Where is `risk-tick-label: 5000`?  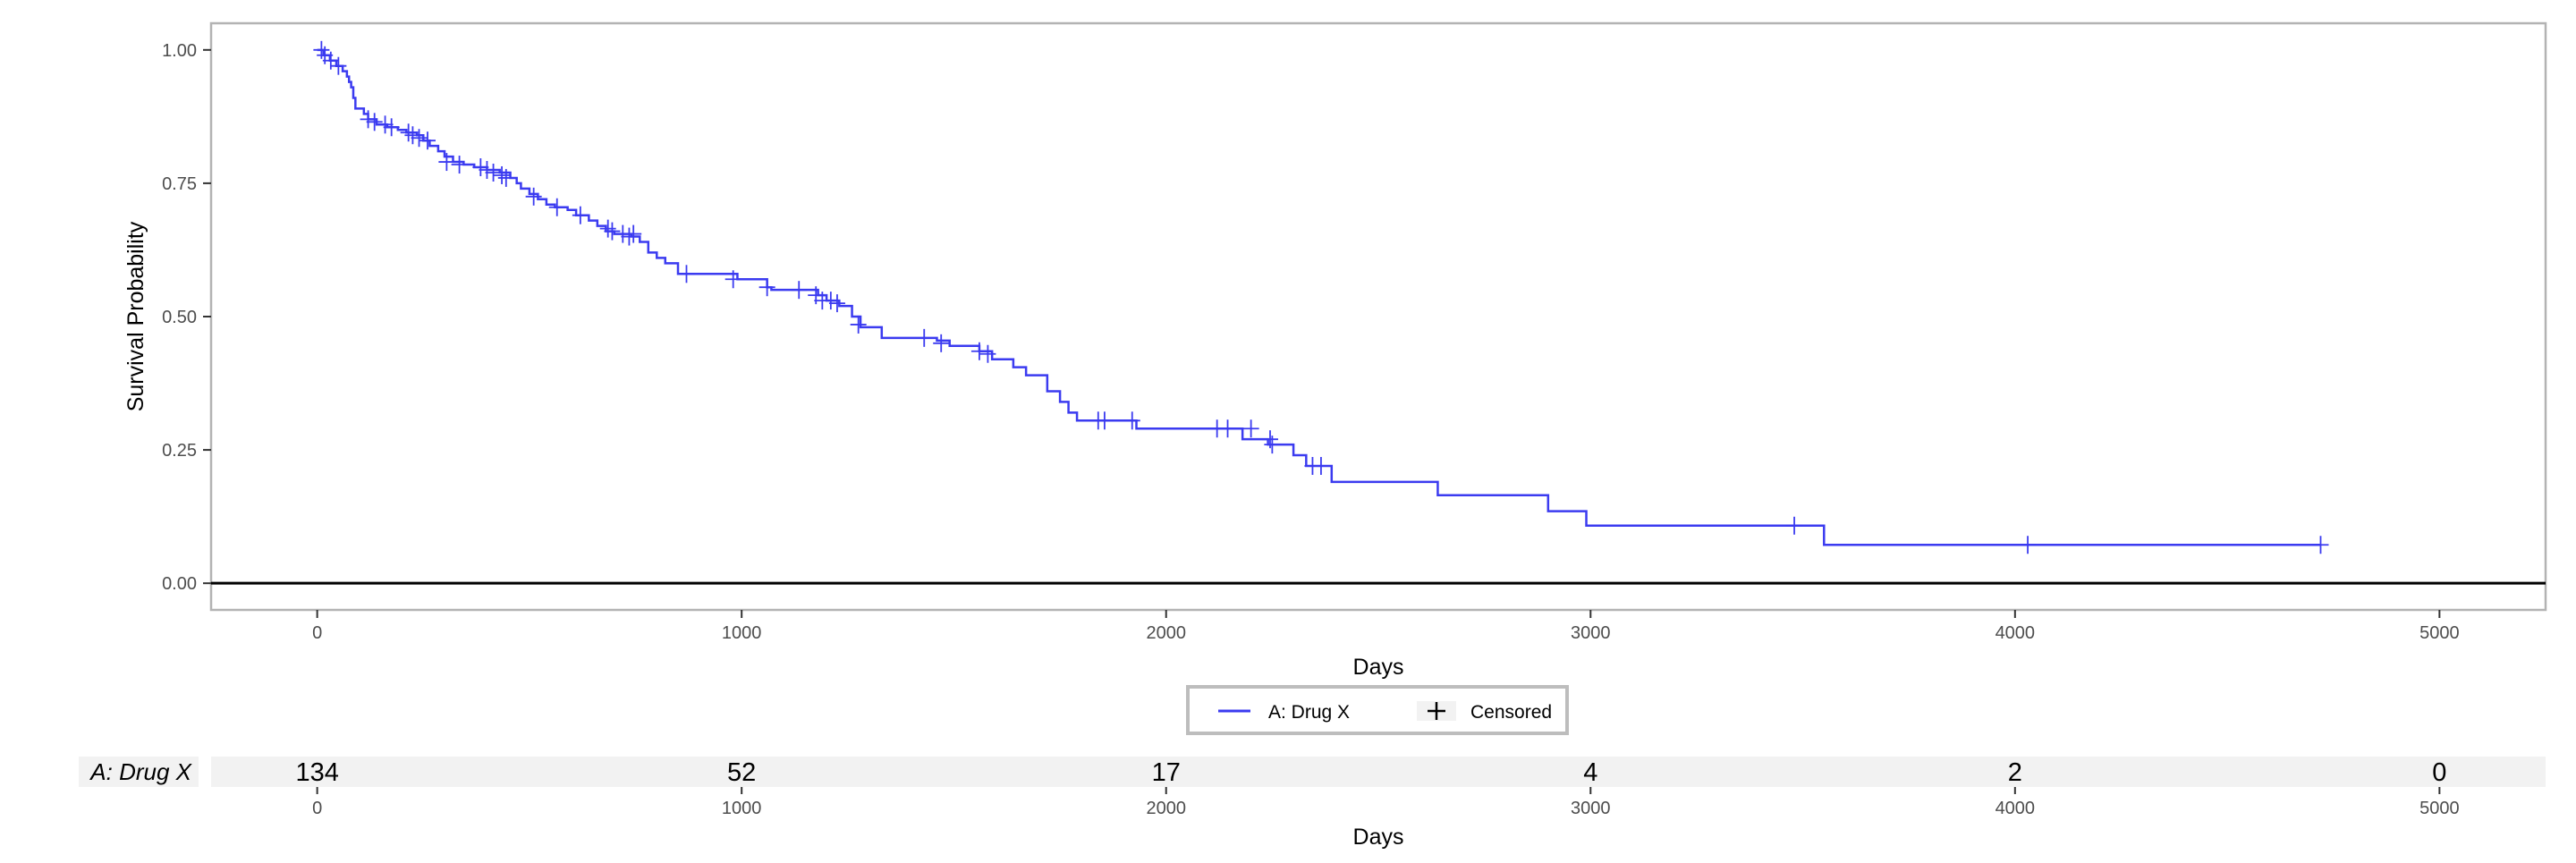
risk-tick-label: 5000 is located at coordinates (2439, 808).